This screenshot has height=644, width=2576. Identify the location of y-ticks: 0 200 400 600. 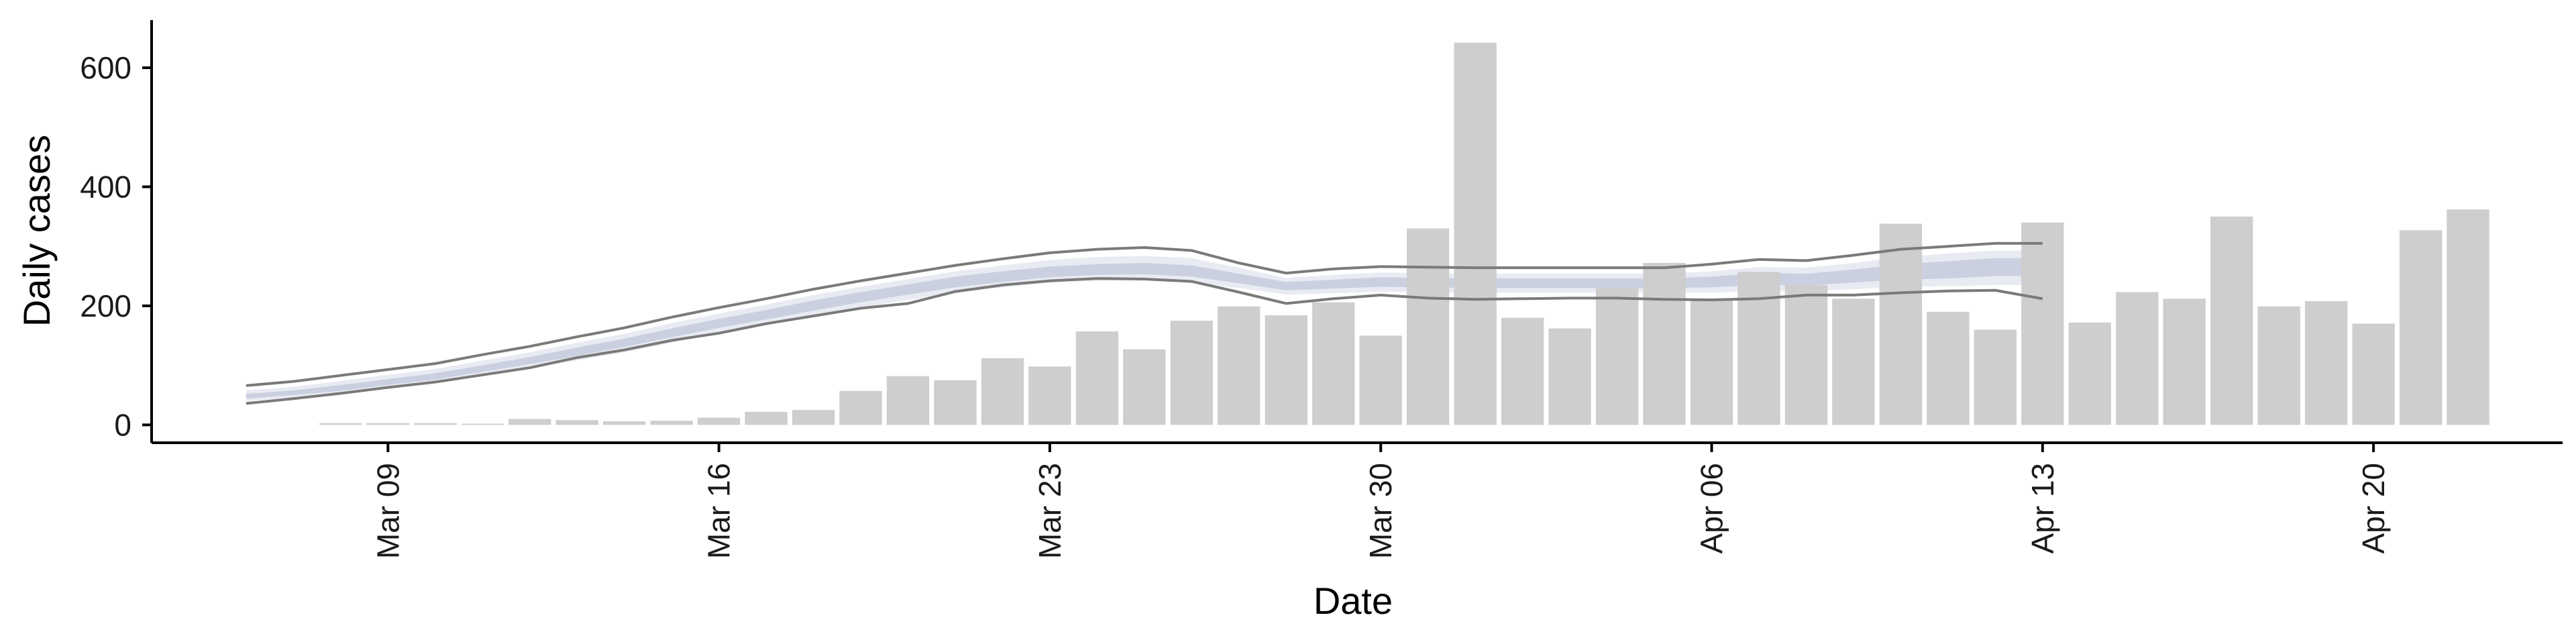
(116, 246).